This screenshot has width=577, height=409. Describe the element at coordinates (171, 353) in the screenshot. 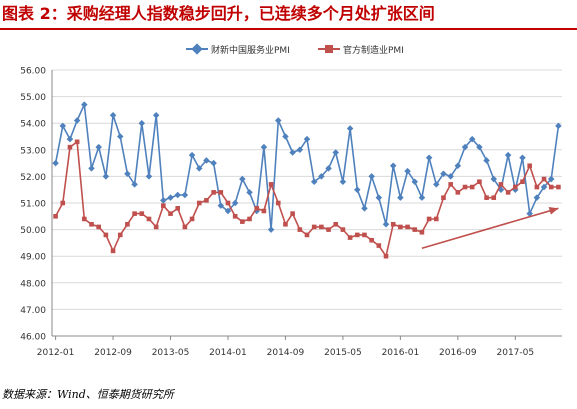

I see `x-tick-label: 2013-05` at that location.